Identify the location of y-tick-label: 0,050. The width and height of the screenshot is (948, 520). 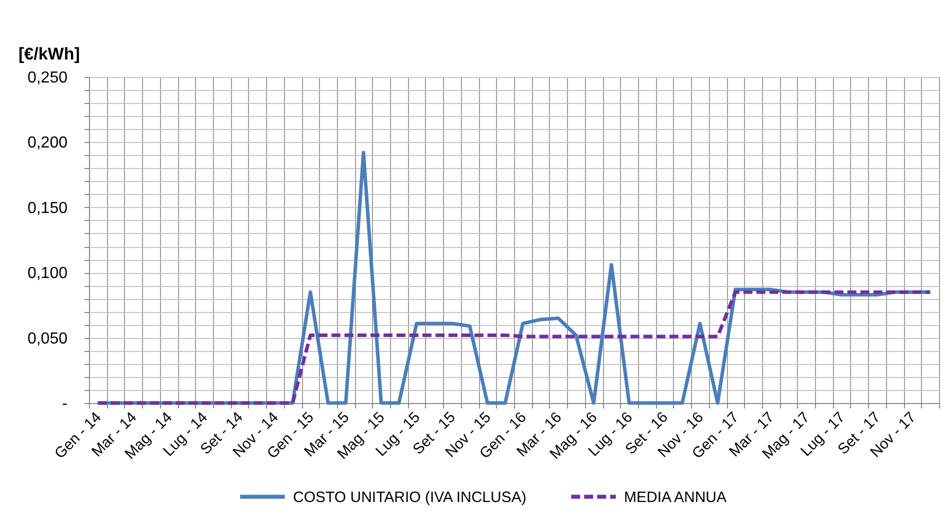
(47, 339).